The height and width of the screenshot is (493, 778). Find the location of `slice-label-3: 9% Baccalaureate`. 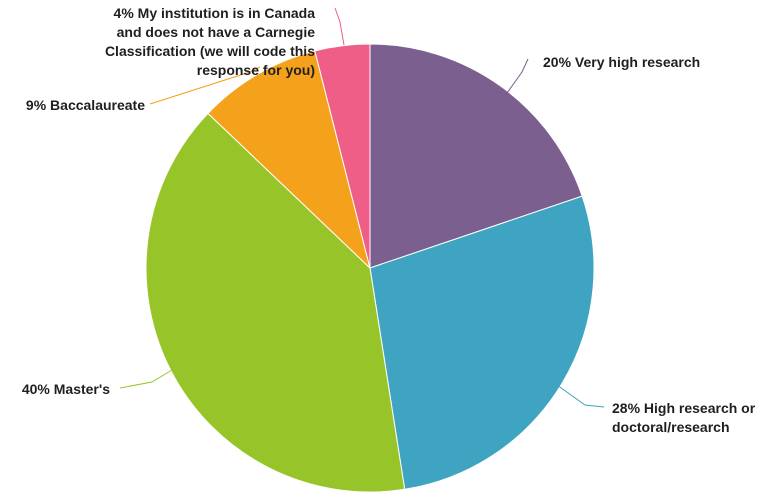

slice-label-3: 9% Baccalaureate is located at coordinates (85, 105).